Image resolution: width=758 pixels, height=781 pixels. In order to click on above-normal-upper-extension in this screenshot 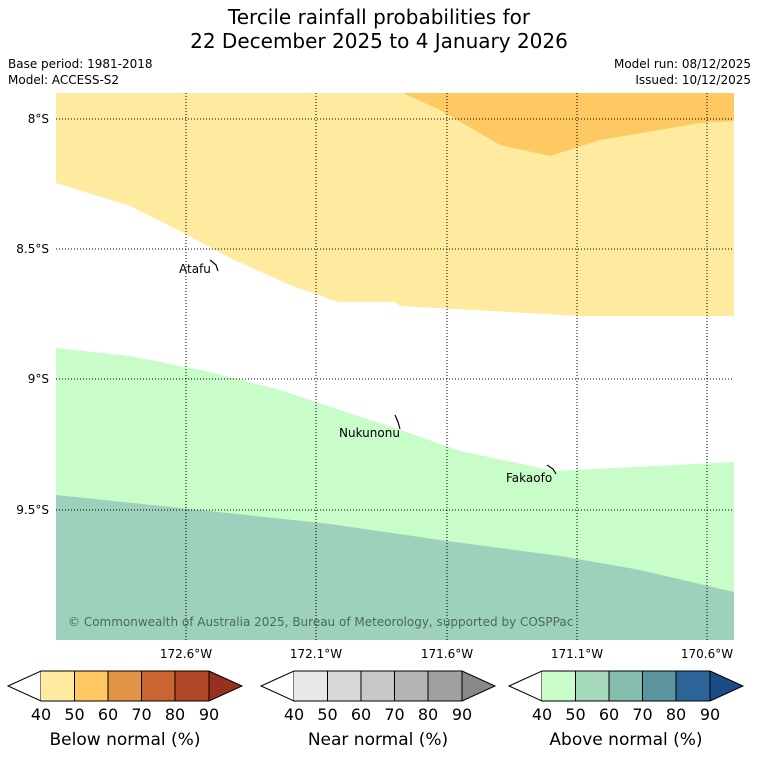, I will do `click(726, 686)`.